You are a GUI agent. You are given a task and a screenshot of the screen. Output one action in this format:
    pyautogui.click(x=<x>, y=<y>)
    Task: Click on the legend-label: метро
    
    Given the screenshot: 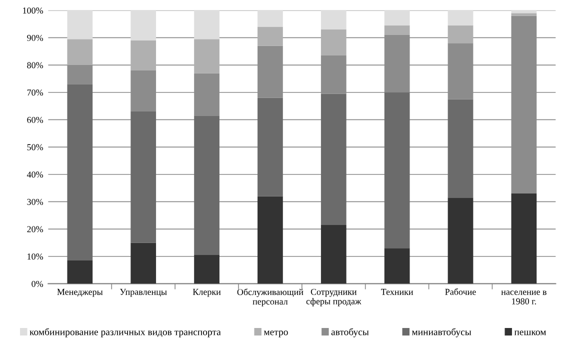 What is the action you would take?
    pyautogui.click(x=276, y=334)
    